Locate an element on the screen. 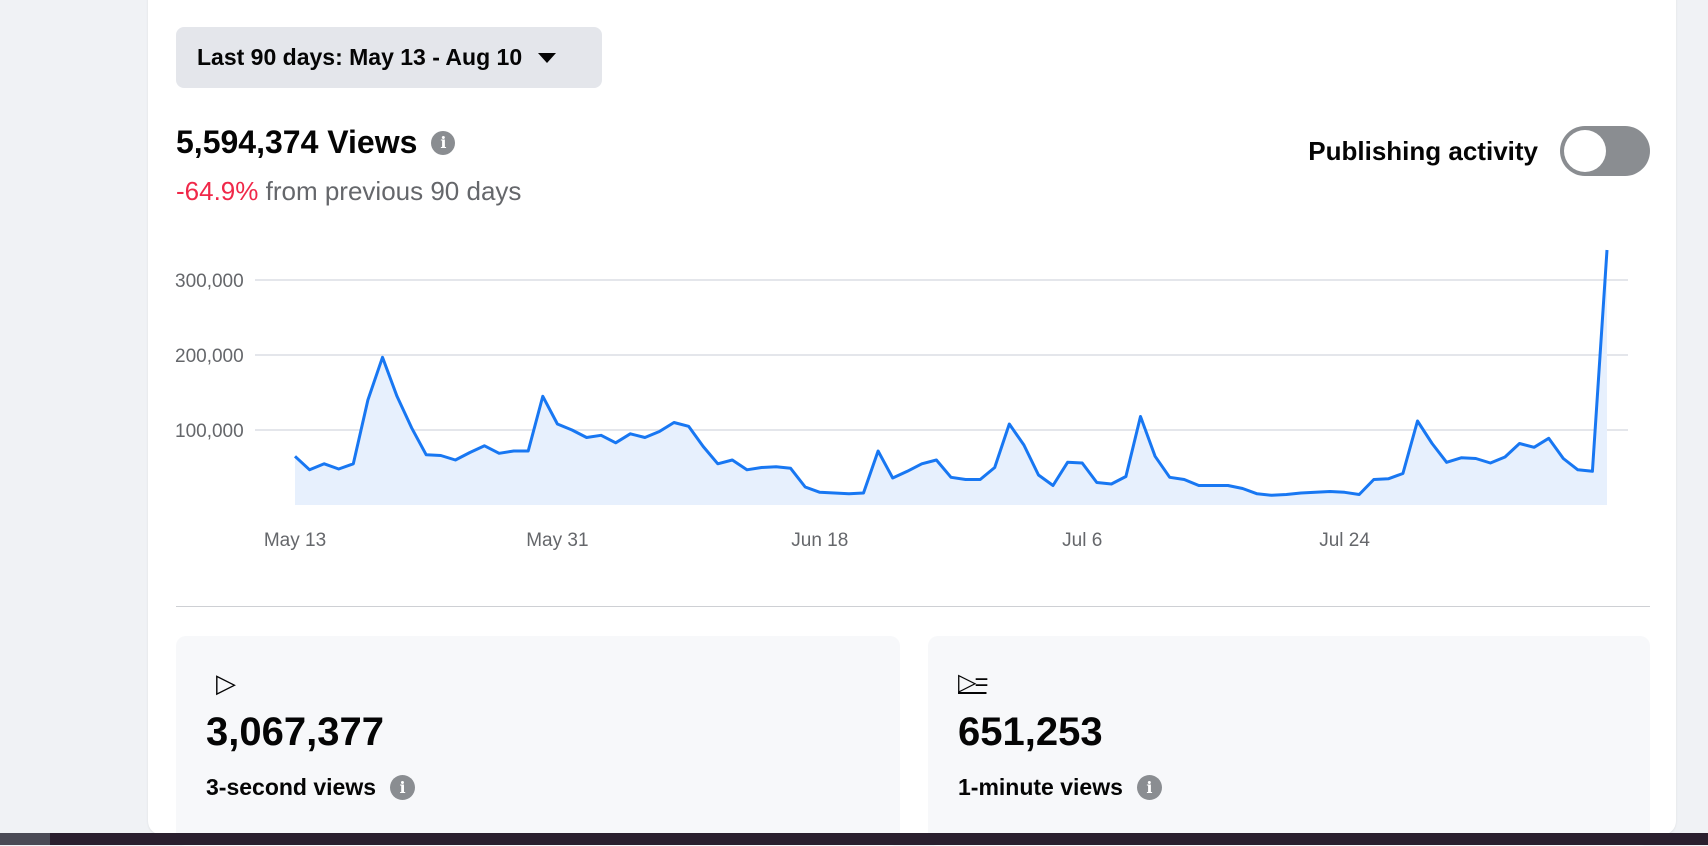 The image size is (1708, 846). stat-card-1-minute-views: ▷= 651,253 1-minute views i is located at coordinates (1289, 741).